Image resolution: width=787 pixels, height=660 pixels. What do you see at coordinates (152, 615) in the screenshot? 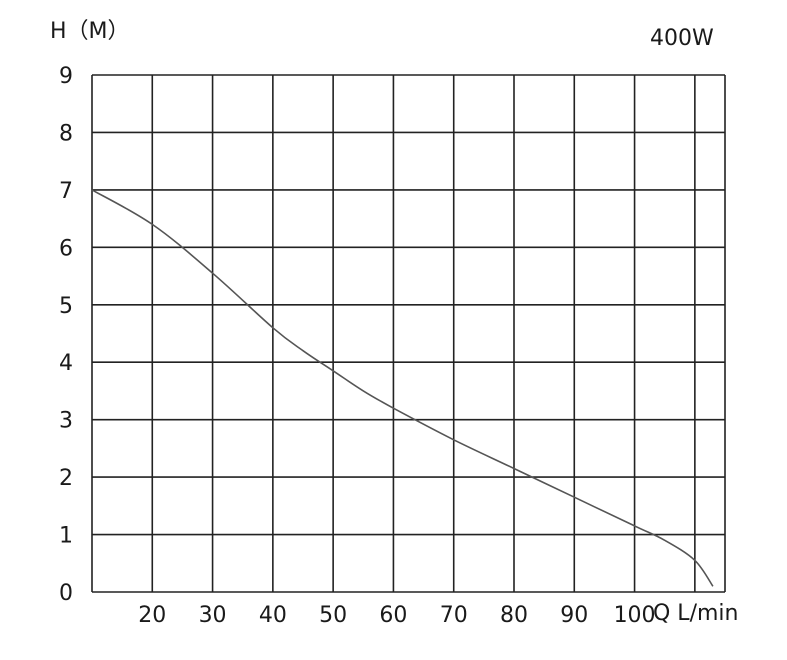
I see `x-tick-label: 20` at bounding box center [152, 615].